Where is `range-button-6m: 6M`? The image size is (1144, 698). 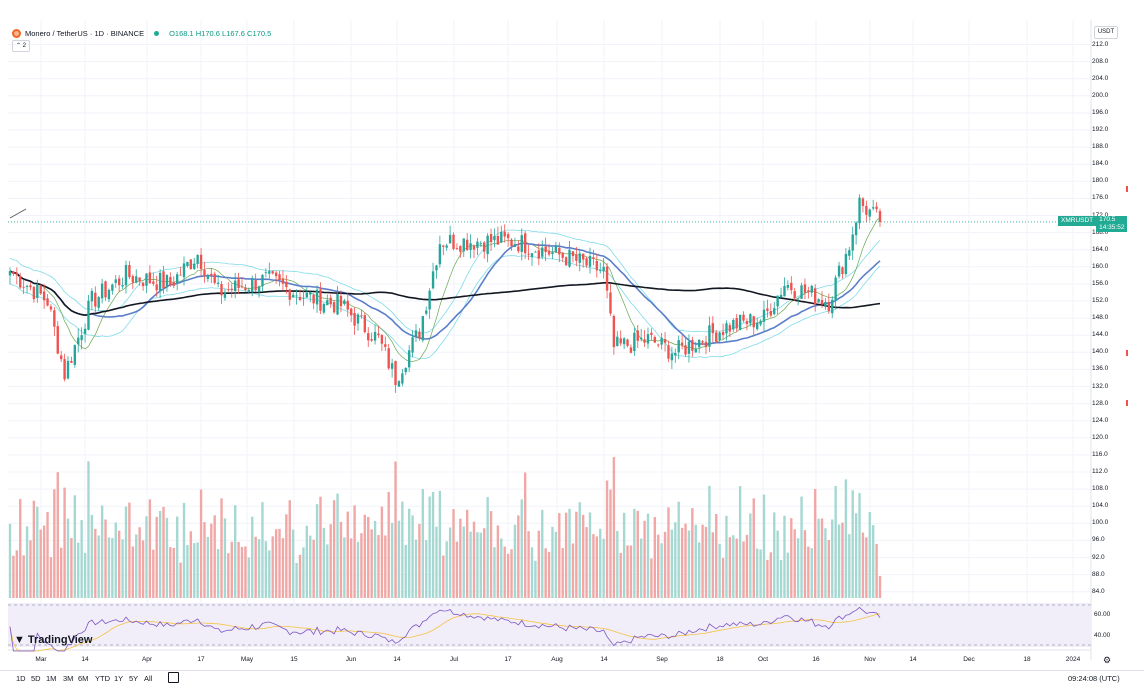
range-button-6m: 6M is located at coordinates (83, 678).